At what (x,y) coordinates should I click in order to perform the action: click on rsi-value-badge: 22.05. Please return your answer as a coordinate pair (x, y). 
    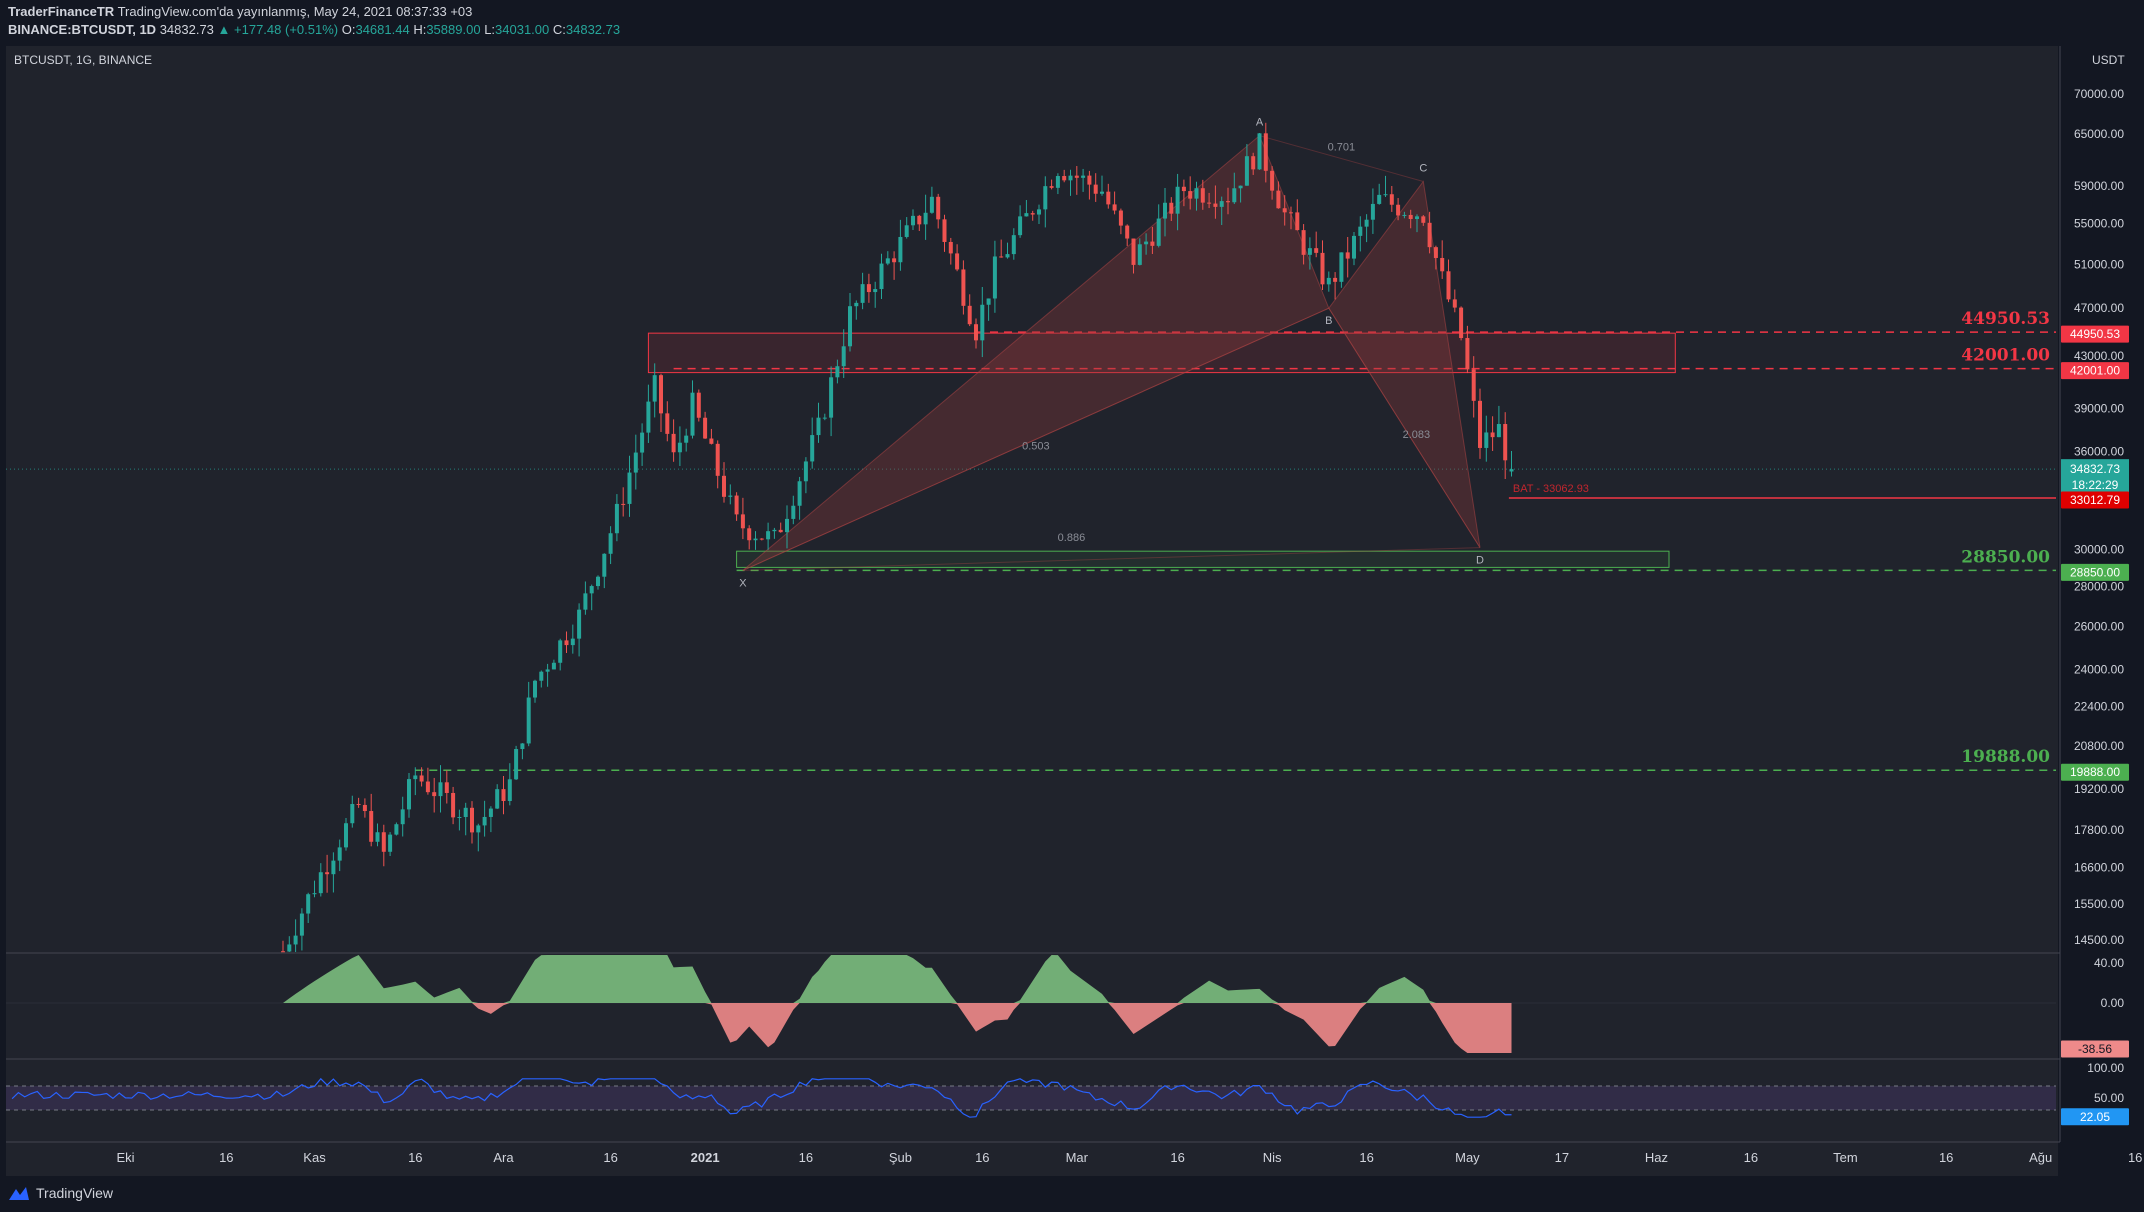
    Looking at the image, I should click on (2095, 1117).